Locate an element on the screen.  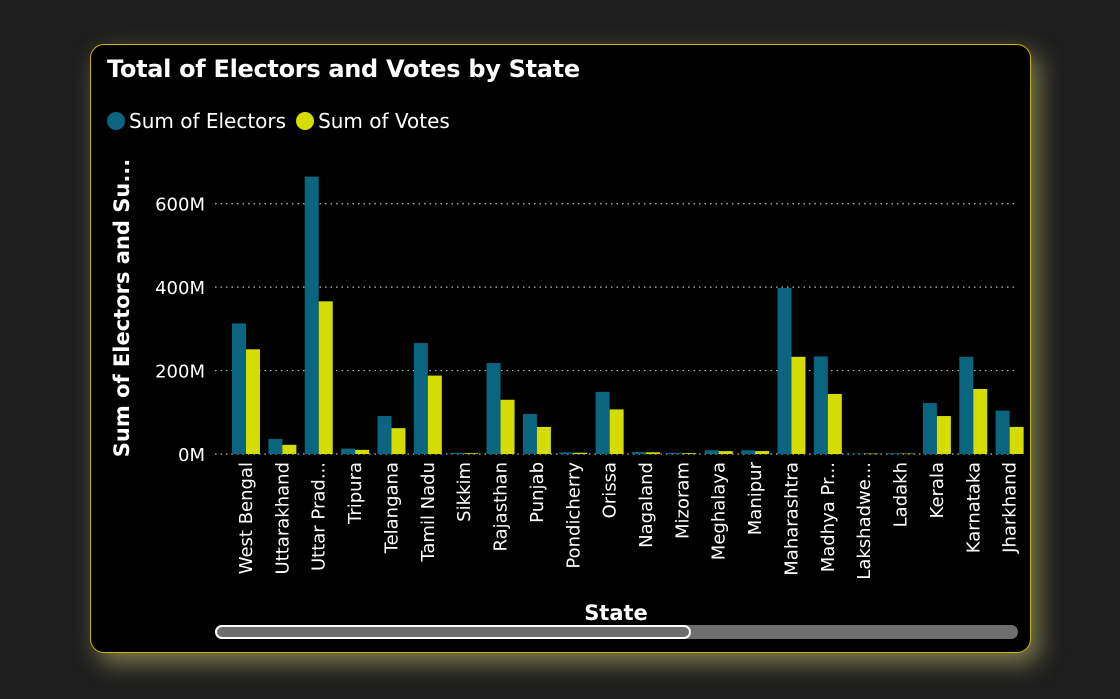
y-tick-label: 600M is located at coordinates (180, 205).